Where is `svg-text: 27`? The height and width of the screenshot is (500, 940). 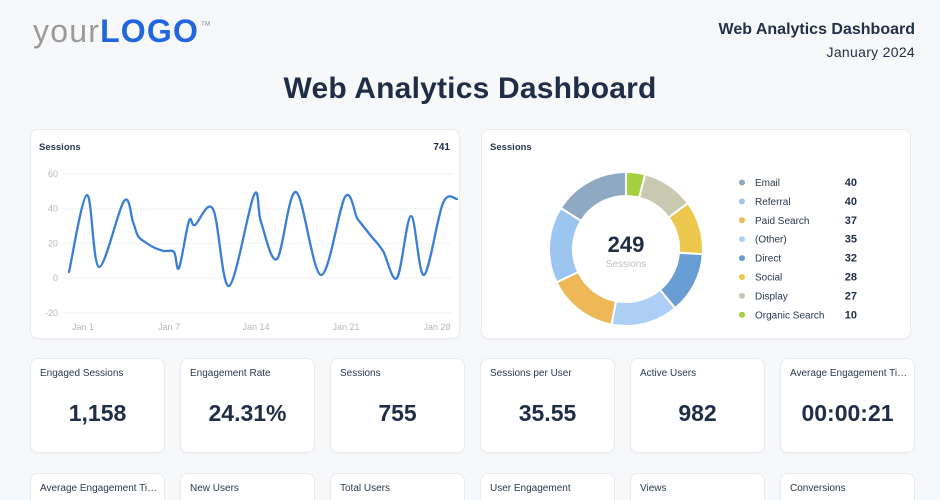
svg-text: 27 is located at coordinates (851, 296).